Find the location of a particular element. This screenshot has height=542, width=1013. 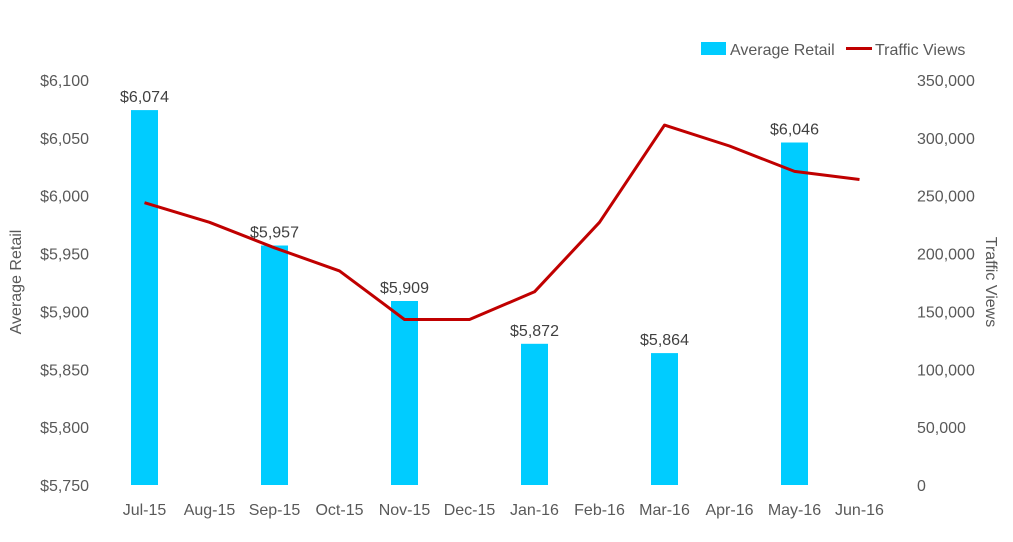

y2-tick-label: 50,000 is located at coordinates (941, 428).